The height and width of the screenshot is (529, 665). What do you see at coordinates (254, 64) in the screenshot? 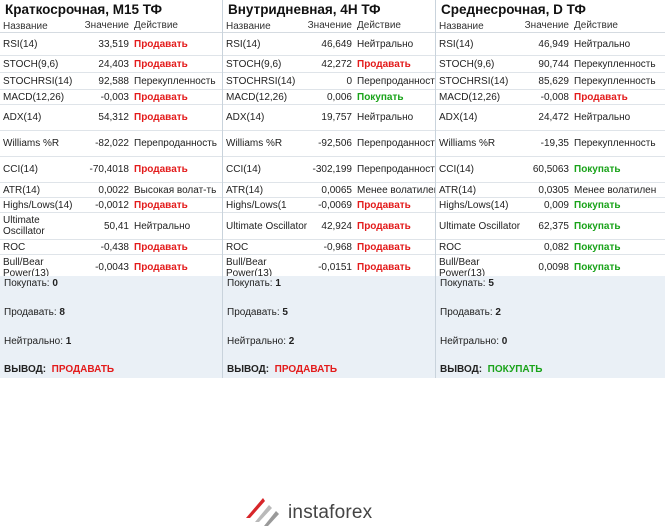
I see `indicator-name: STOCH(9,6)` at bounding box center [254, 64].